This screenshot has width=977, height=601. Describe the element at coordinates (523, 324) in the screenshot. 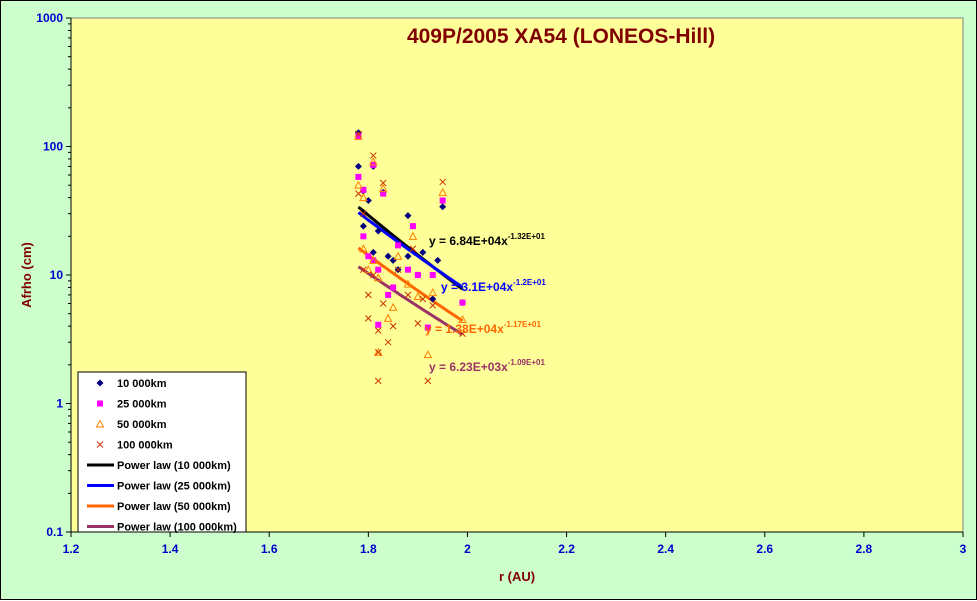

I see `fit-equation-exponent: -1.17E+01` at that location.